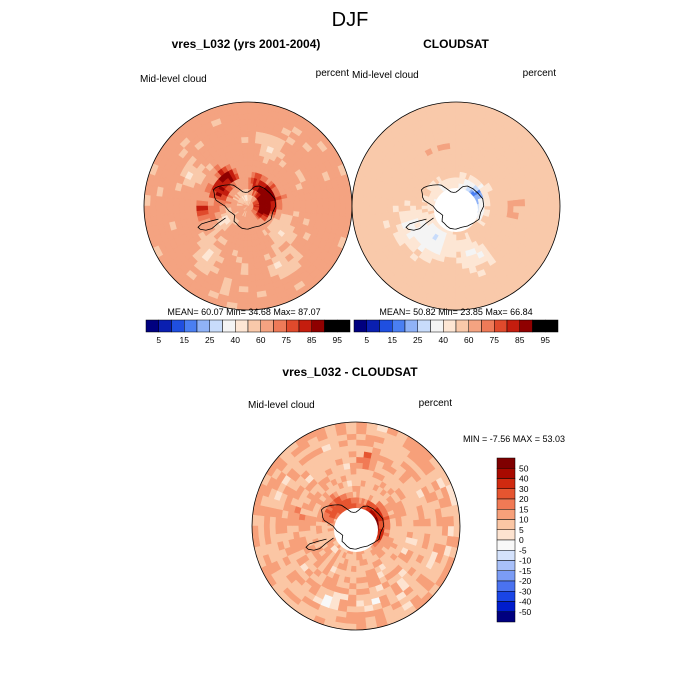 Image resolution: width=700 pixels, height=700 pixels. Describe the element at coordinates (261, 340) in the screenshot. I see `colorbar-tick-label: 60` at that location.